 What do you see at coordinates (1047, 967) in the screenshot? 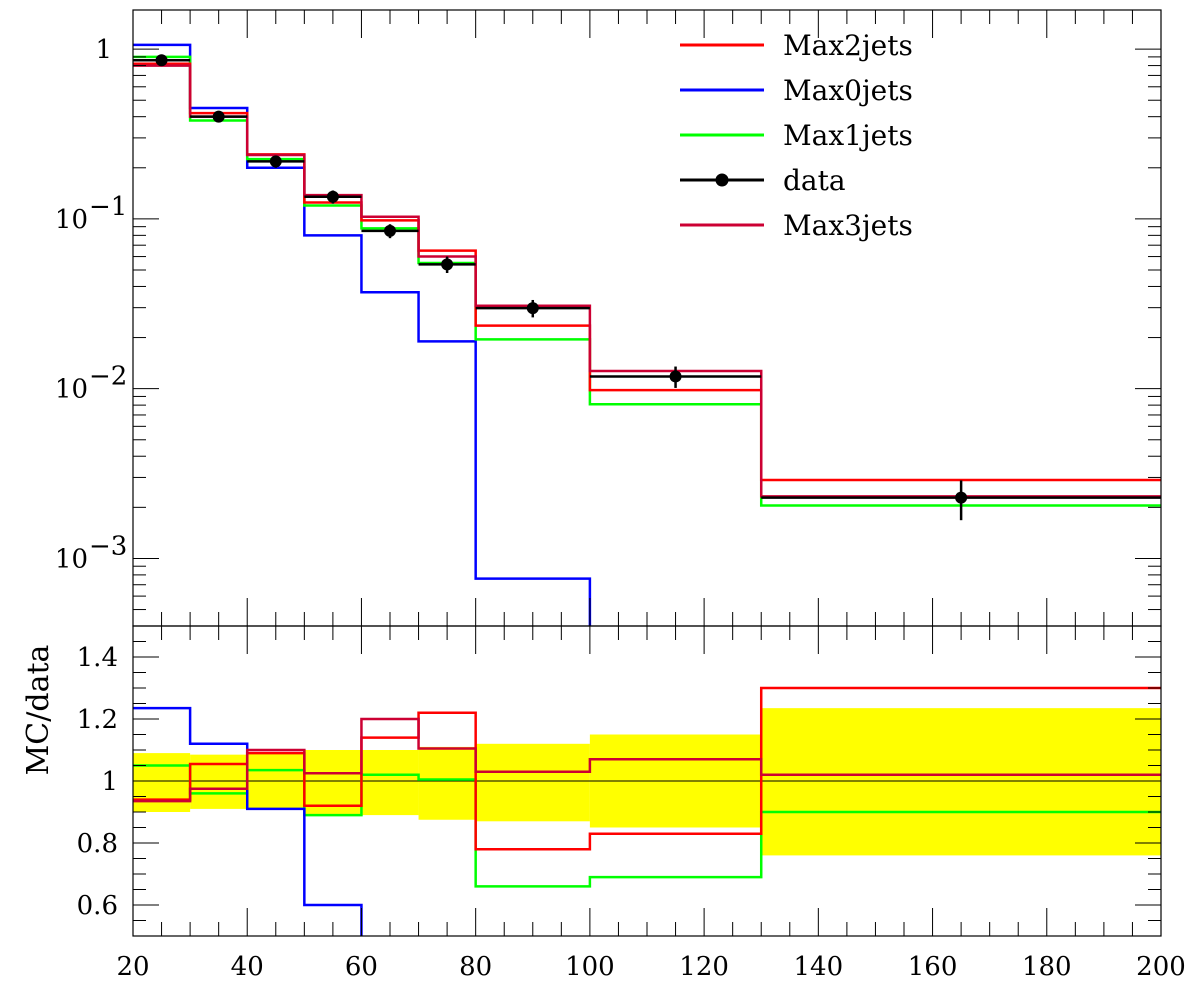
I see `x-tick-label: 180` at bounding box center [1047, 967].